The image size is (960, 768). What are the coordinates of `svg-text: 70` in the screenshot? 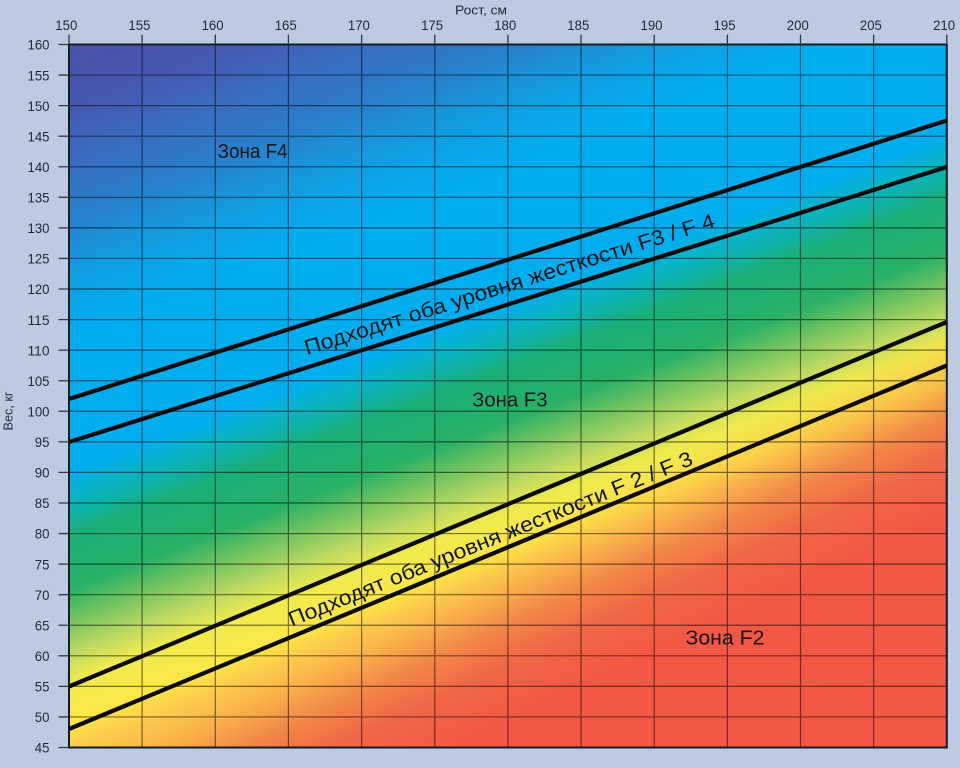 It's located at (42, 595).